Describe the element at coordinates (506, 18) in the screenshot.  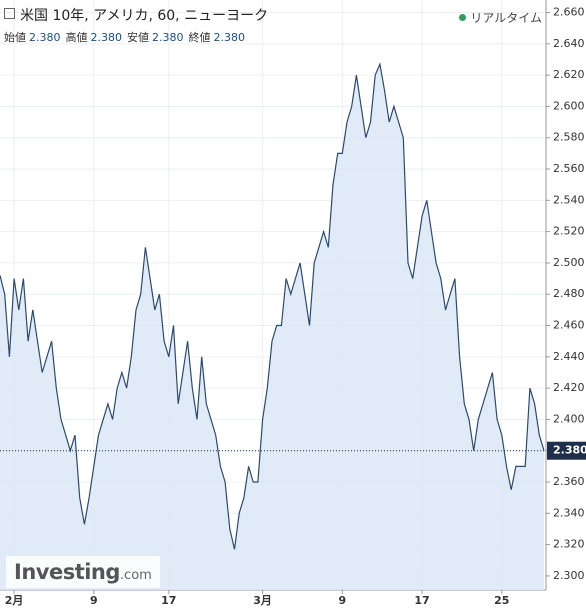
I see `status-text: リアルタイム` at that location.